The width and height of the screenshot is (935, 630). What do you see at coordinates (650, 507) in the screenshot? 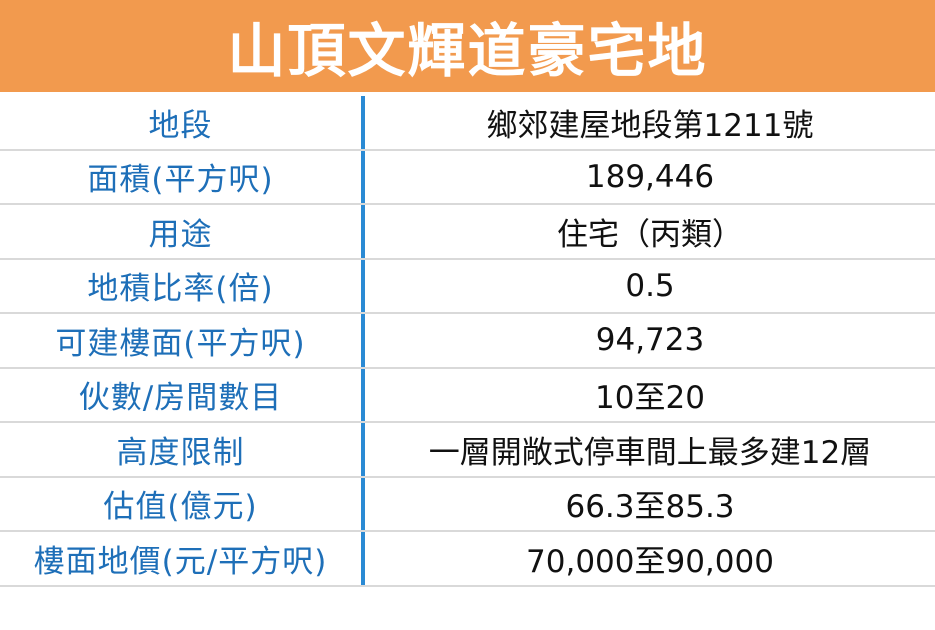
I see `row-value: 66.3至85.3` at bounding box center [650, 507].